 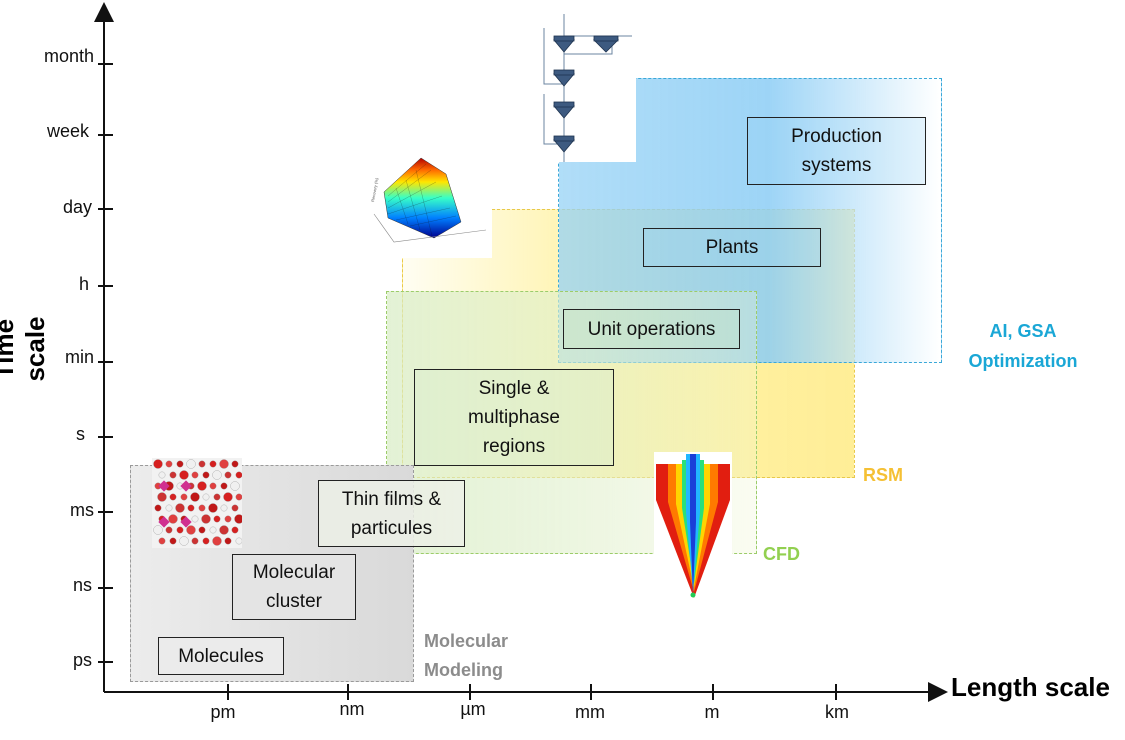 What do you see at coordinates (429, 205) in the screenshot?
I see `surface-plot-icon: Recovery (%)` at bounding box center [429, 205].